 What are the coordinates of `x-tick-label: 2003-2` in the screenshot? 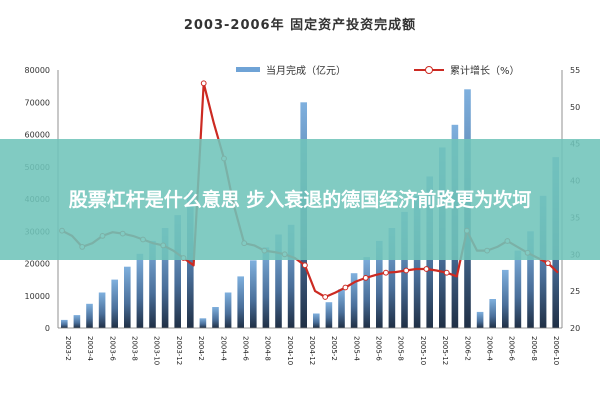 It's located at (68, 348).